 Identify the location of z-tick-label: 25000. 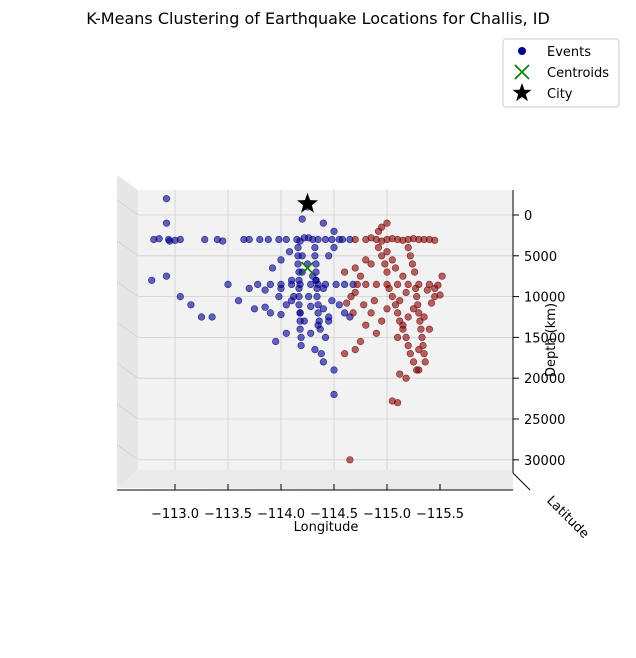
(544, 420).